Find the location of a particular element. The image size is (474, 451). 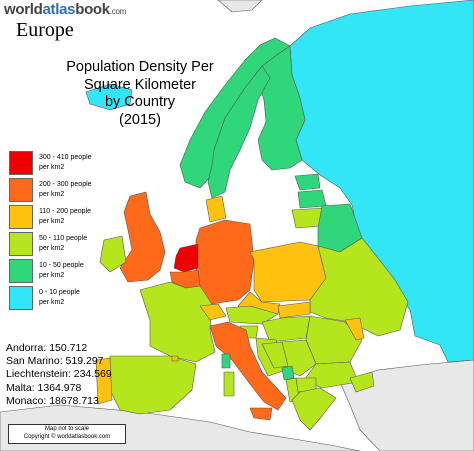

microstate-value: 519.297 is located at coordinates (84, 361).